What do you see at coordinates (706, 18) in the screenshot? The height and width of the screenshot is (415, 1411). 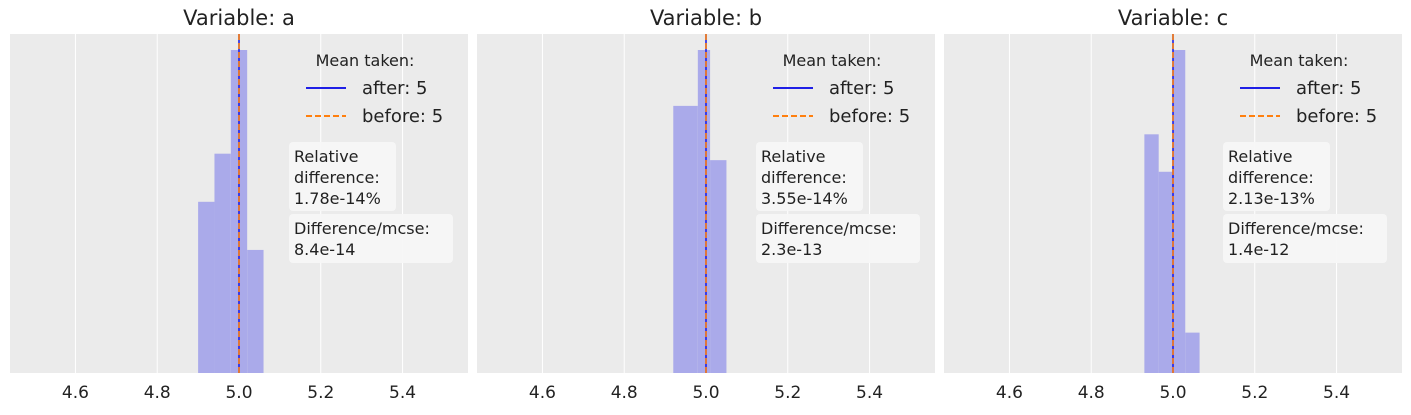 I see `chart-title: Variable: b` at bounding box center [706, 18].